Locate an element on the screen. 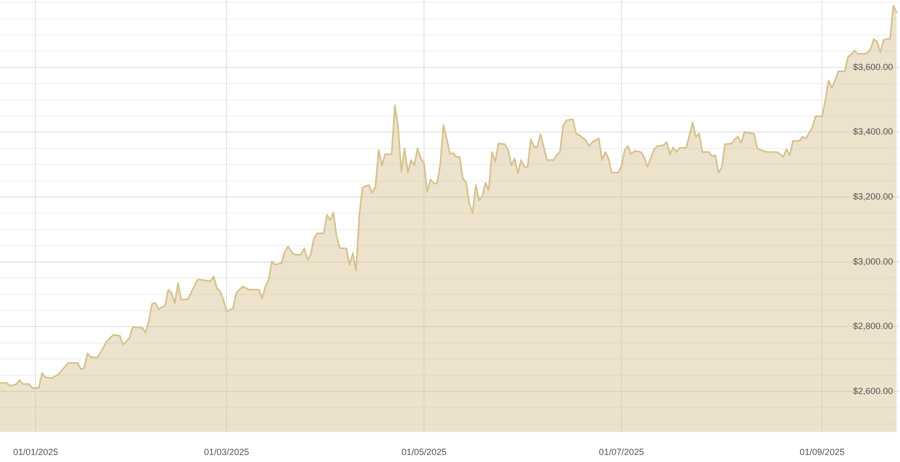  x-tick-label: 01/07/2025 is located at coordinates (621, 451).